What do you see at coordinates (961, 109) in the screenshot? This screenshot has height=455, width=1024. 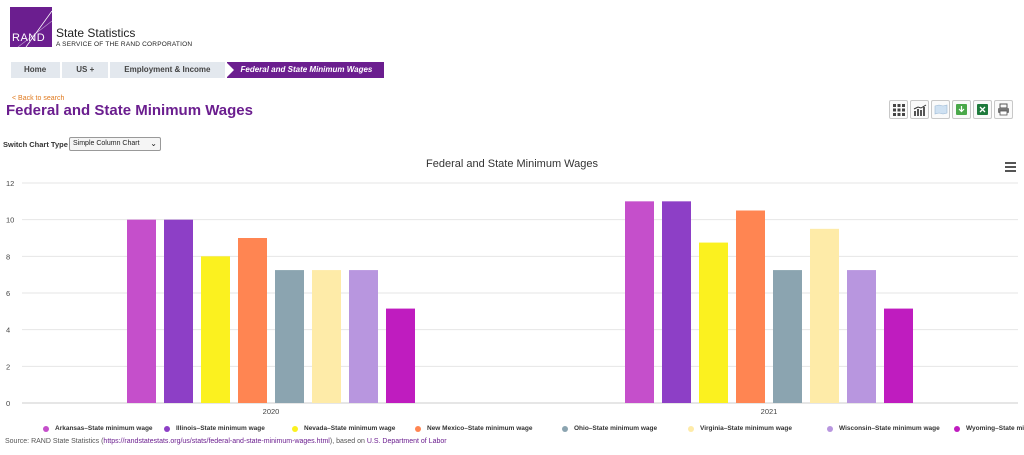 I see `download-icon` at bounding box center [961, 109].